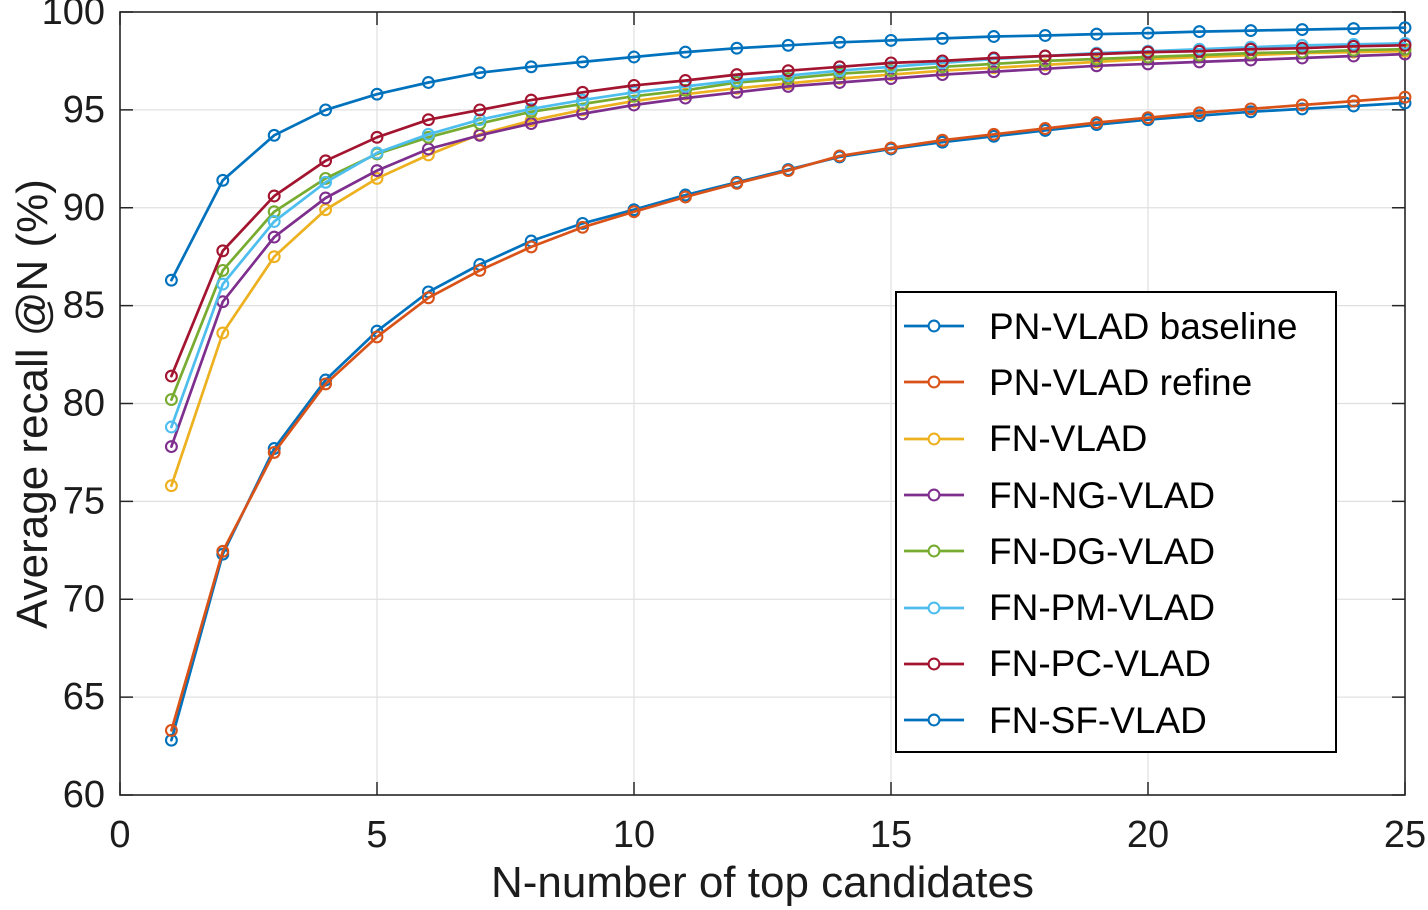  I want to click on y-tick-label: 60, so click(84, 795).